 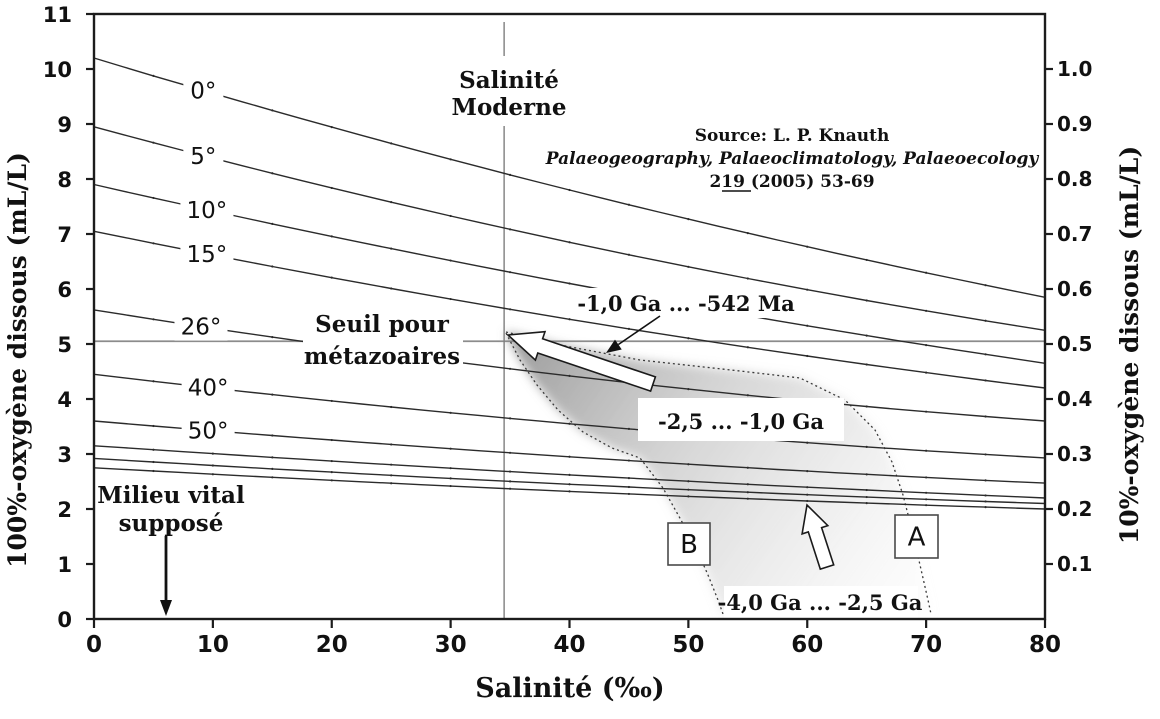 I want to click on y-left-tick-label: 5, so click(x=64, y=345).